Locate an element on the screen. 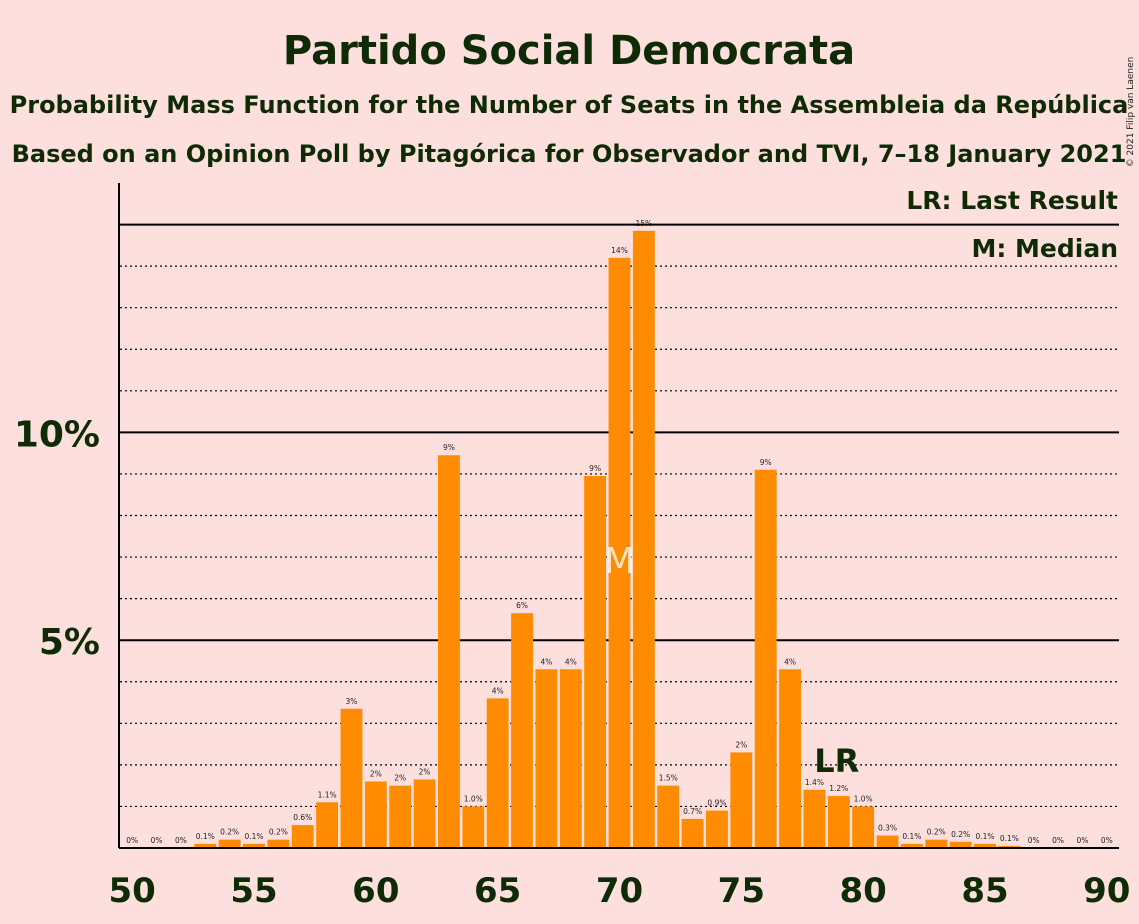 The width and height of the screenshot is (1139, 924). data-label-seat-75: 2% is located at coordinates (741, 744).